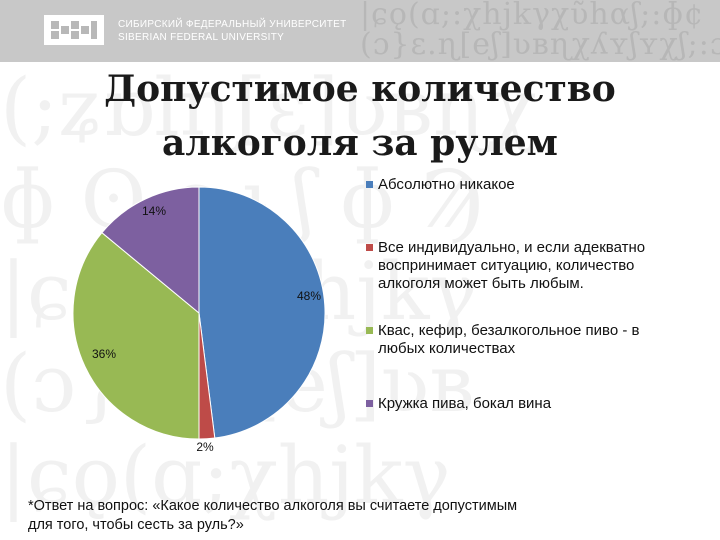 The image size is (720, 540). Describe the element at coordinates (446, 184) in the screenshot. I see `legend-label-1-line-1: Абсолютно никакое` at that location.